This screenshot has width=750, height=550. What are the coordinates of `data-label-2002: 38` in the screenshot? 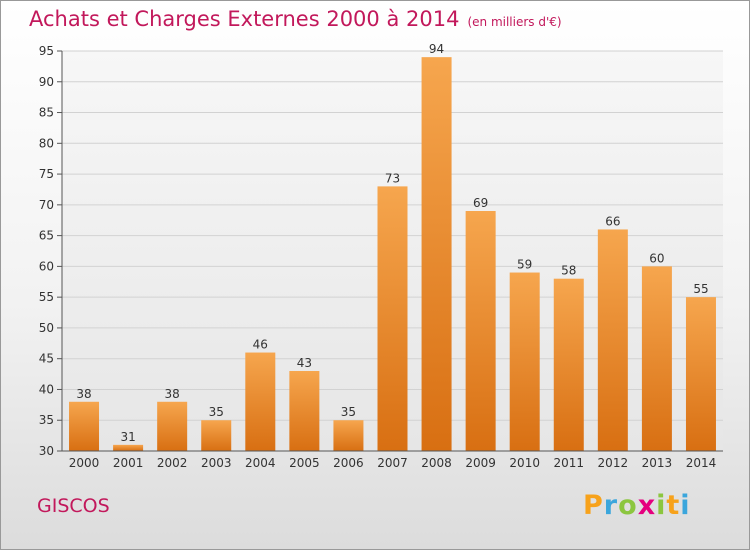 It's located at (172, 394).